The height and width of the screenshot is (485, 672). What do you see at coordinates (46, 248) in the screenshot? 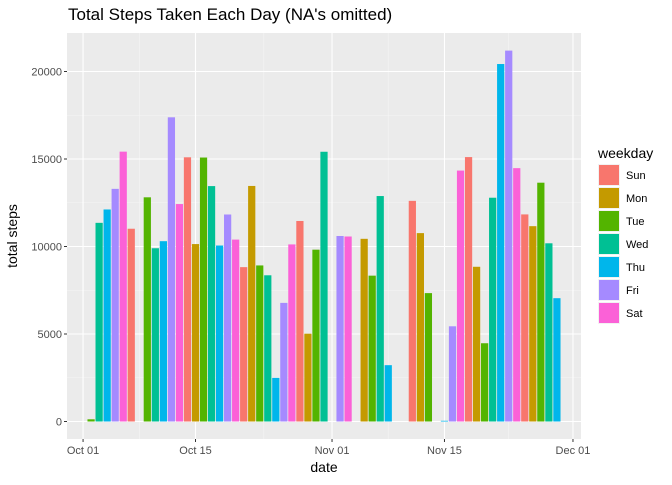
I see `y-tick-label: 10000` at bounding box center [46, 248].